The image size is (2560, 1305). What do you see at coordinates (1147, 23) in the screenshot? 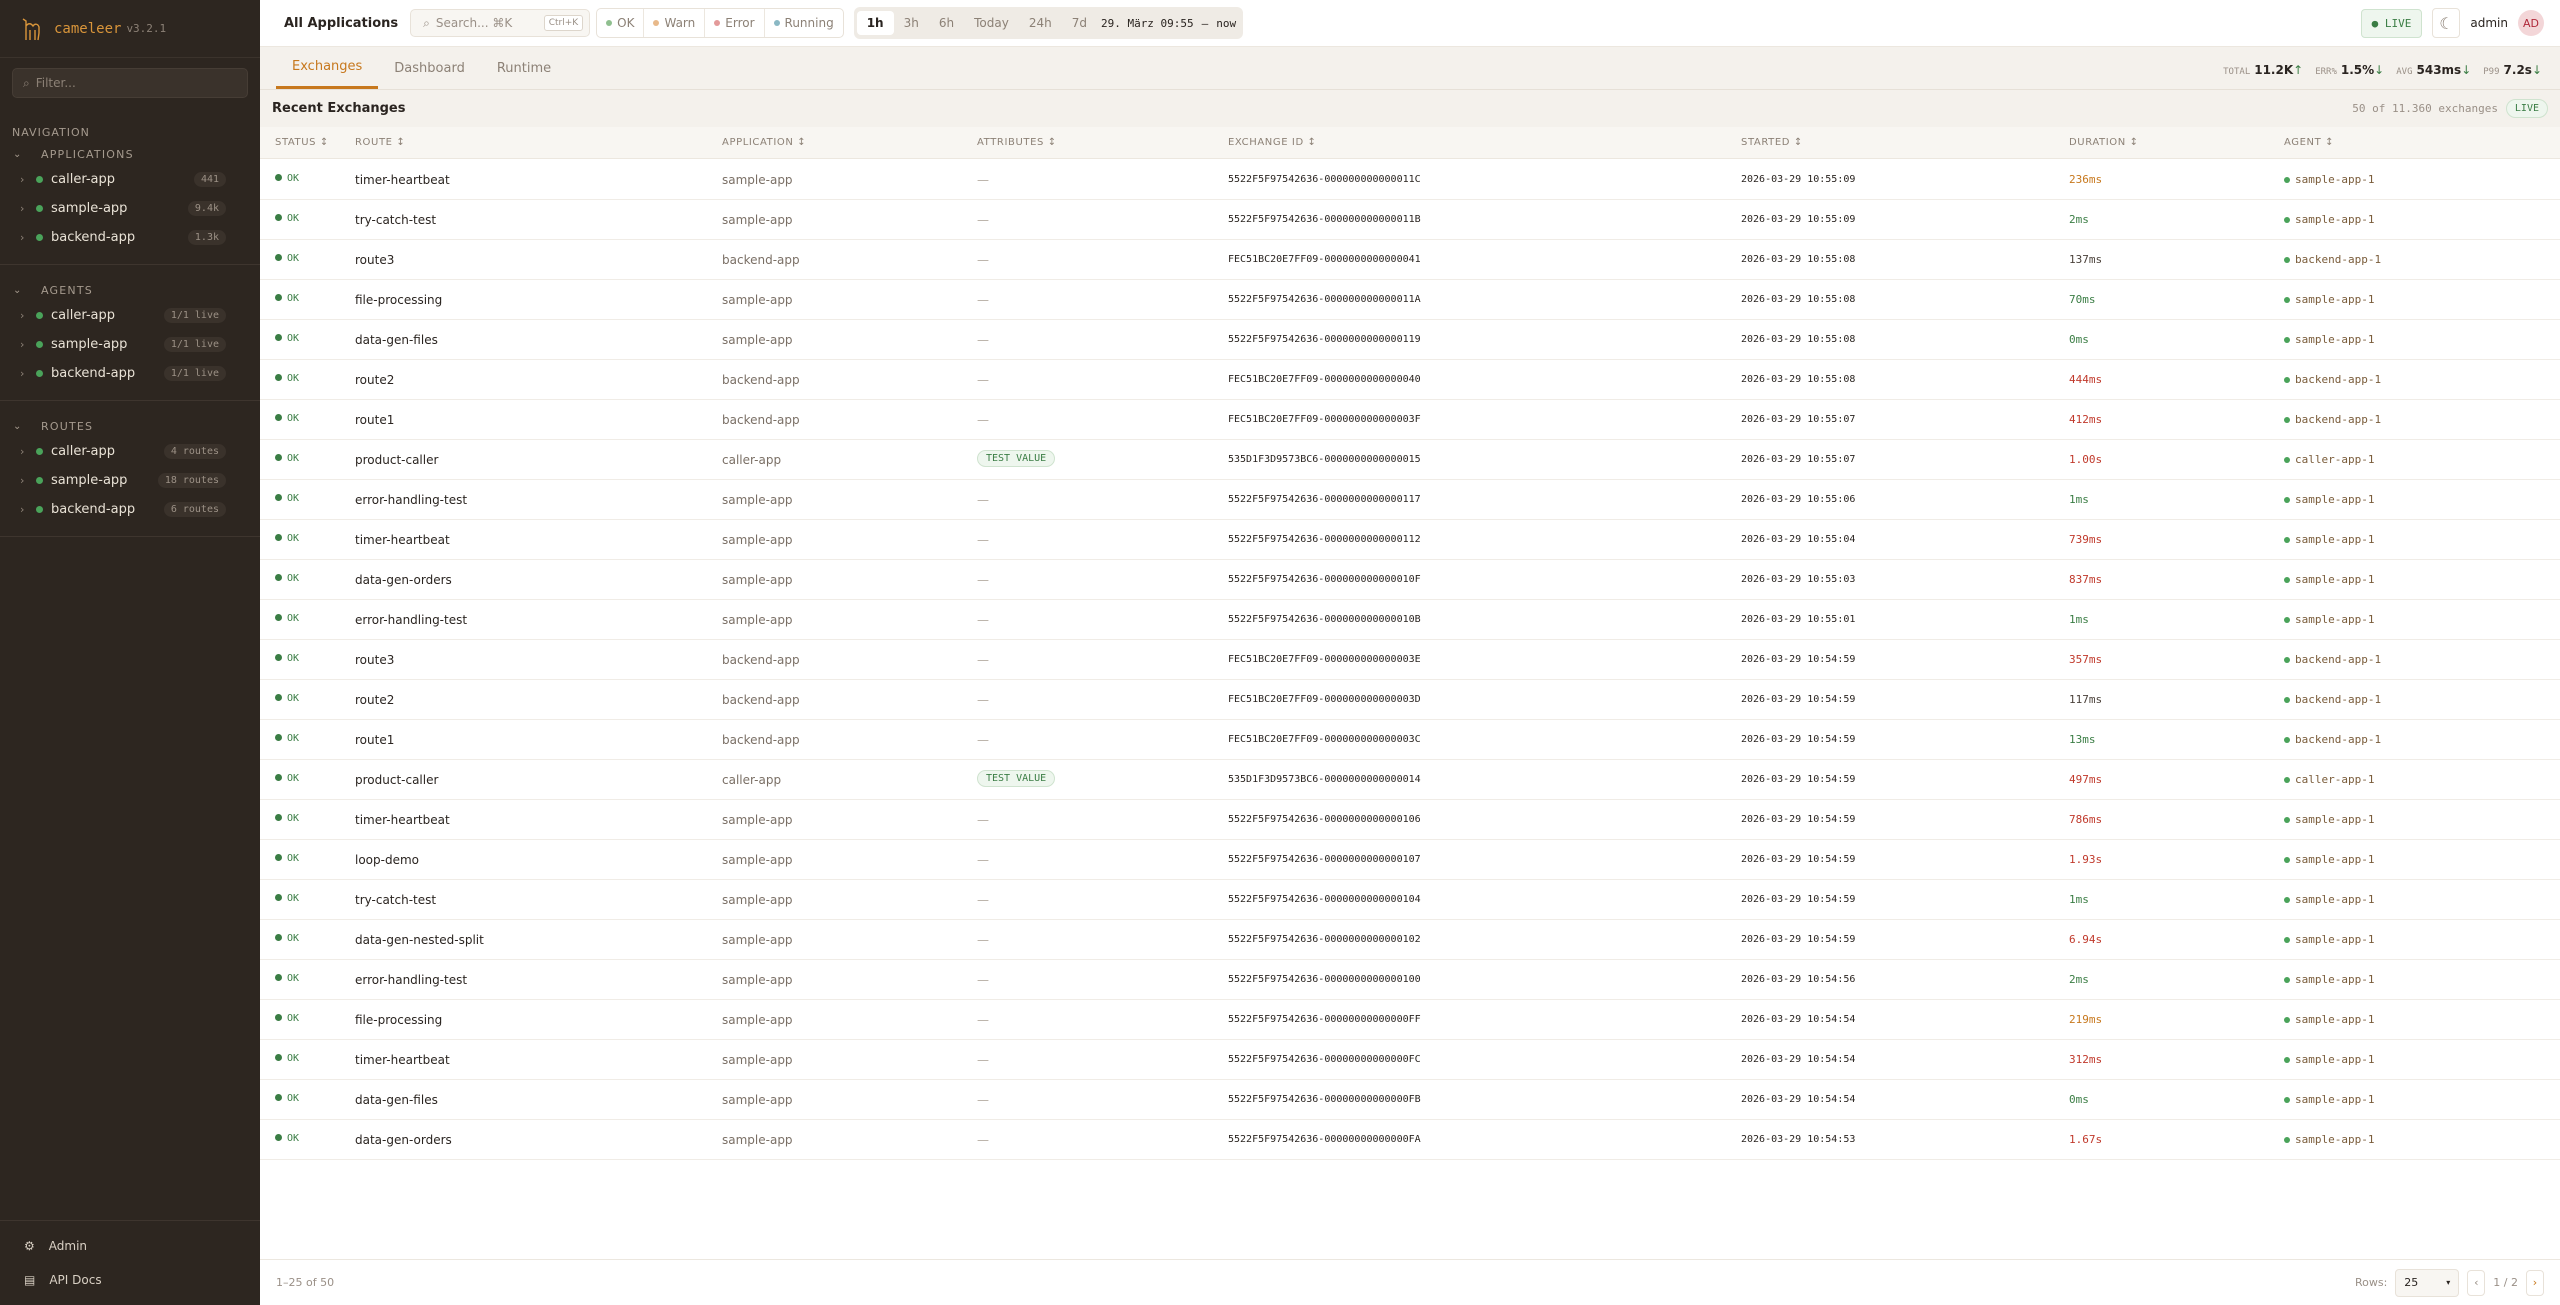
I see `time-range-from: 29. März 09:55` at bounding box center [1147, 23].